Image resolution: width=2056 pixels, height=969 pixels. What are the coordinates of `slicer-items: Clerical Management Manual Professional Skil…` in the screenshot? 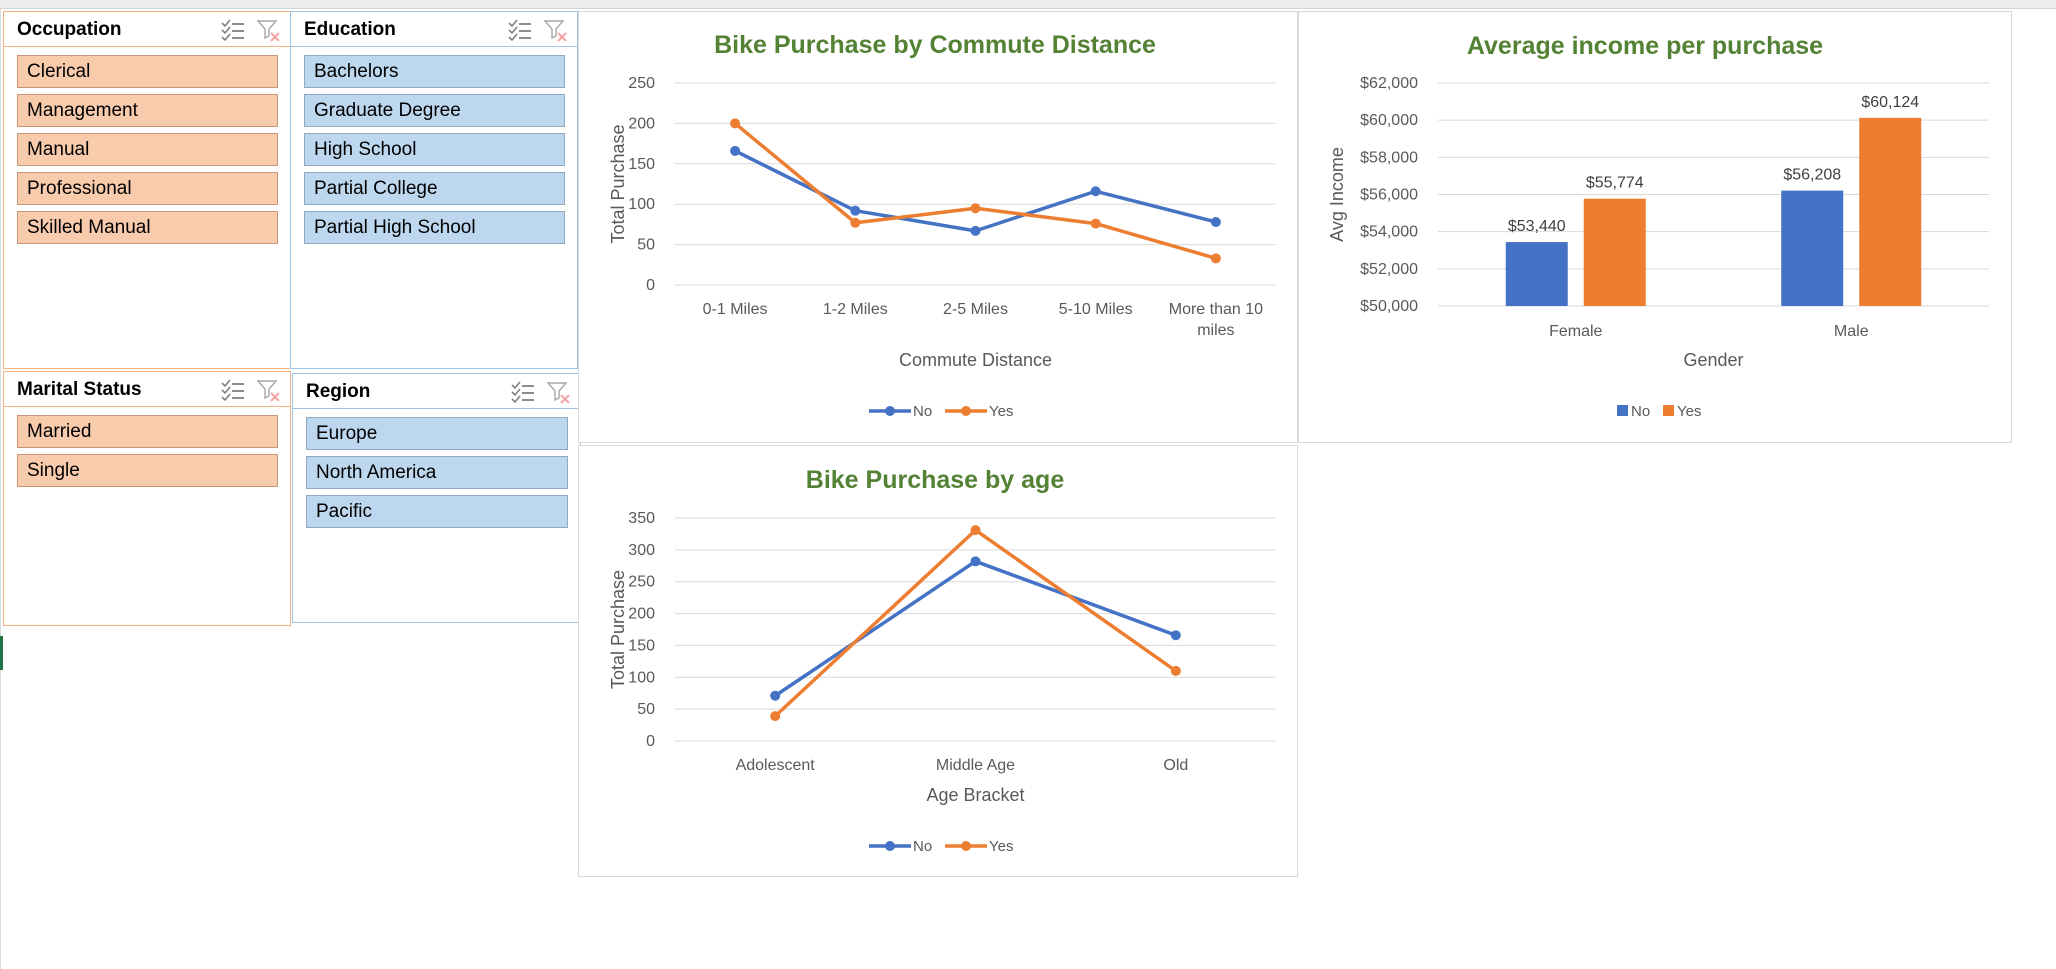 It's located at (147, 152).